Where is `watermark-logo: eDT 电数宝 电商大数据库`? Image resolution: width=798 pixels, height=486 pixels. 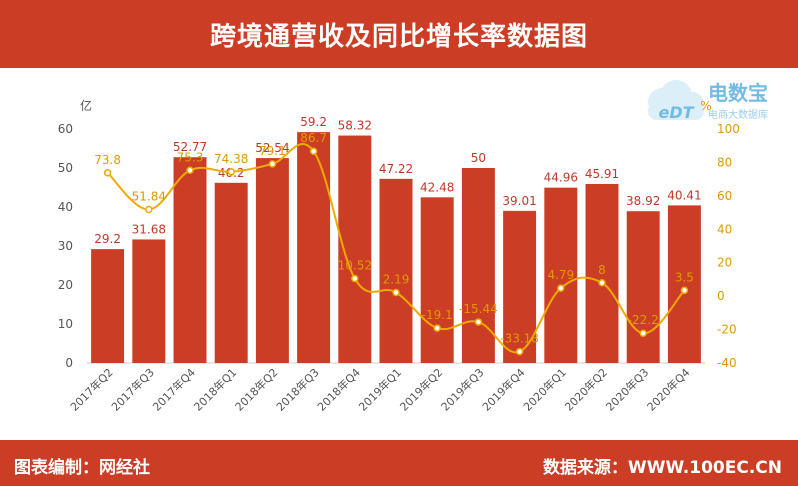
watermark-logo: eDT 电数宝 电商大数据库 is located at coordinates (708, 101).